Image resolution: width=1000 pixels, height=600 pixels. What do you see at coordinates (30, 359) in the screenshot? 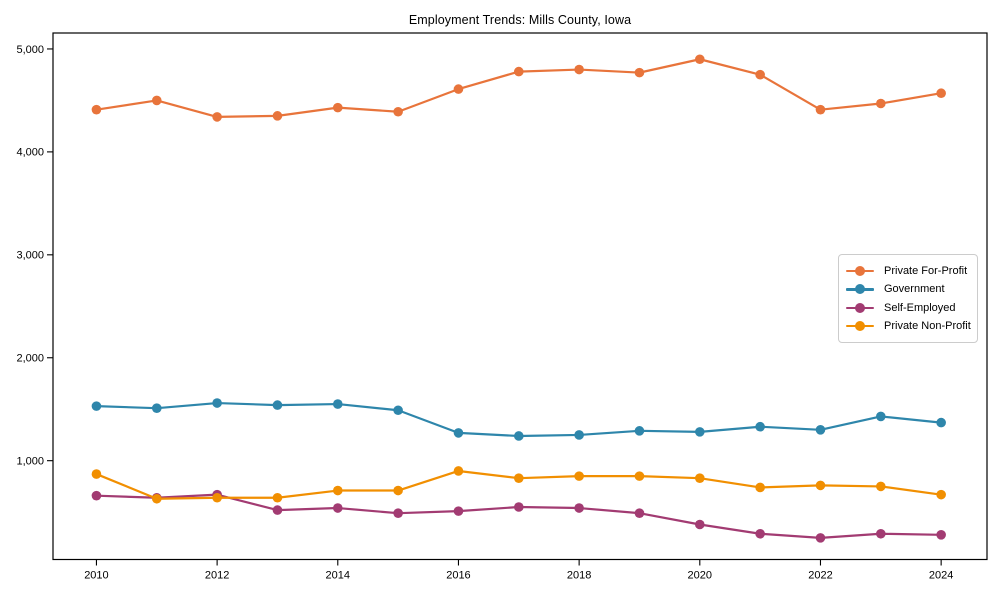
I see `y-tick-label: 2,000` at bounding box center [30, 359].